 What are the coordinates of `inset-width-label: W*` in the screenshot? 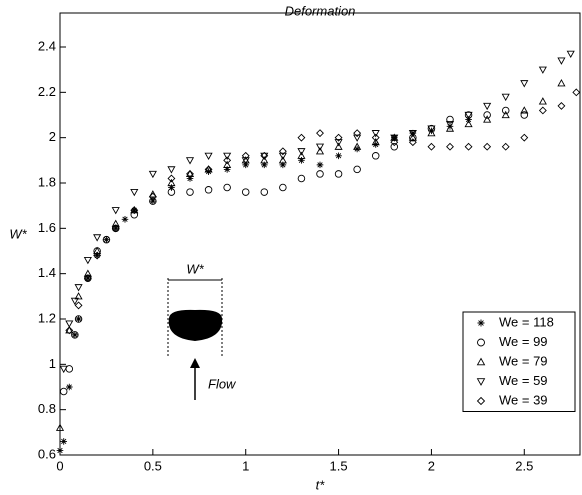 It's located at (195, 268).